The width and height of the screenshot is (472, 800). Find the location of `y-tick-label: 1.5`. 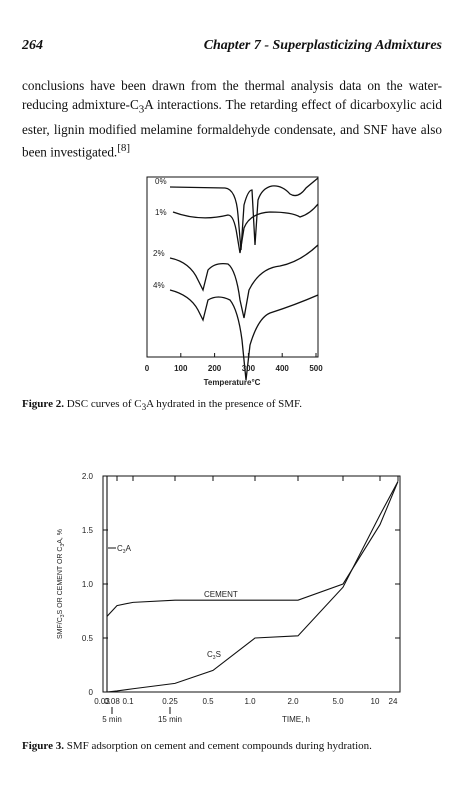

y-tick-label: 1.5 is located at coordinates (88, 530).